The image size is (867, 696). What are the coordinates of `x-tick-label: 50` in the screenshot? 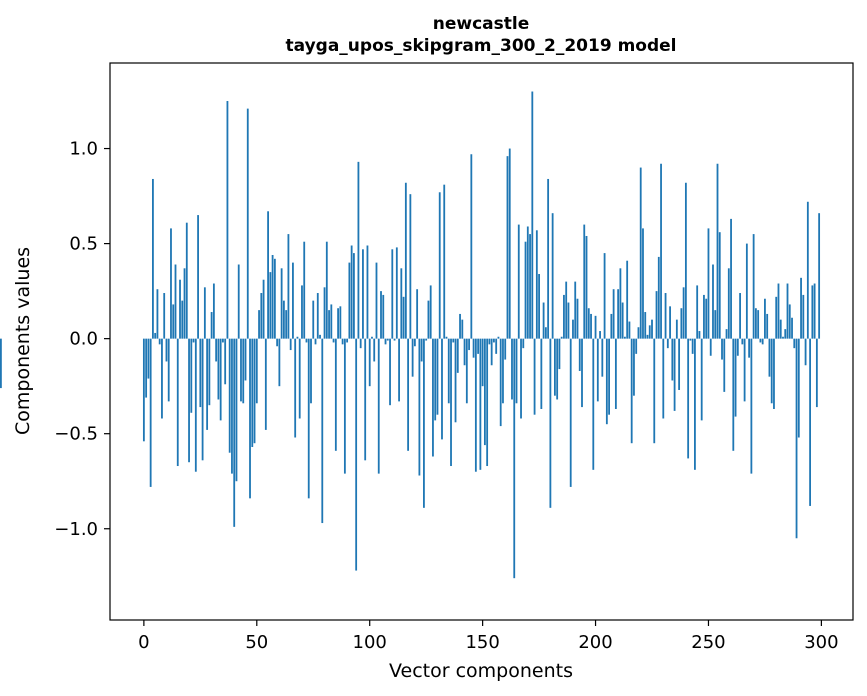 It's located at (256, 642).